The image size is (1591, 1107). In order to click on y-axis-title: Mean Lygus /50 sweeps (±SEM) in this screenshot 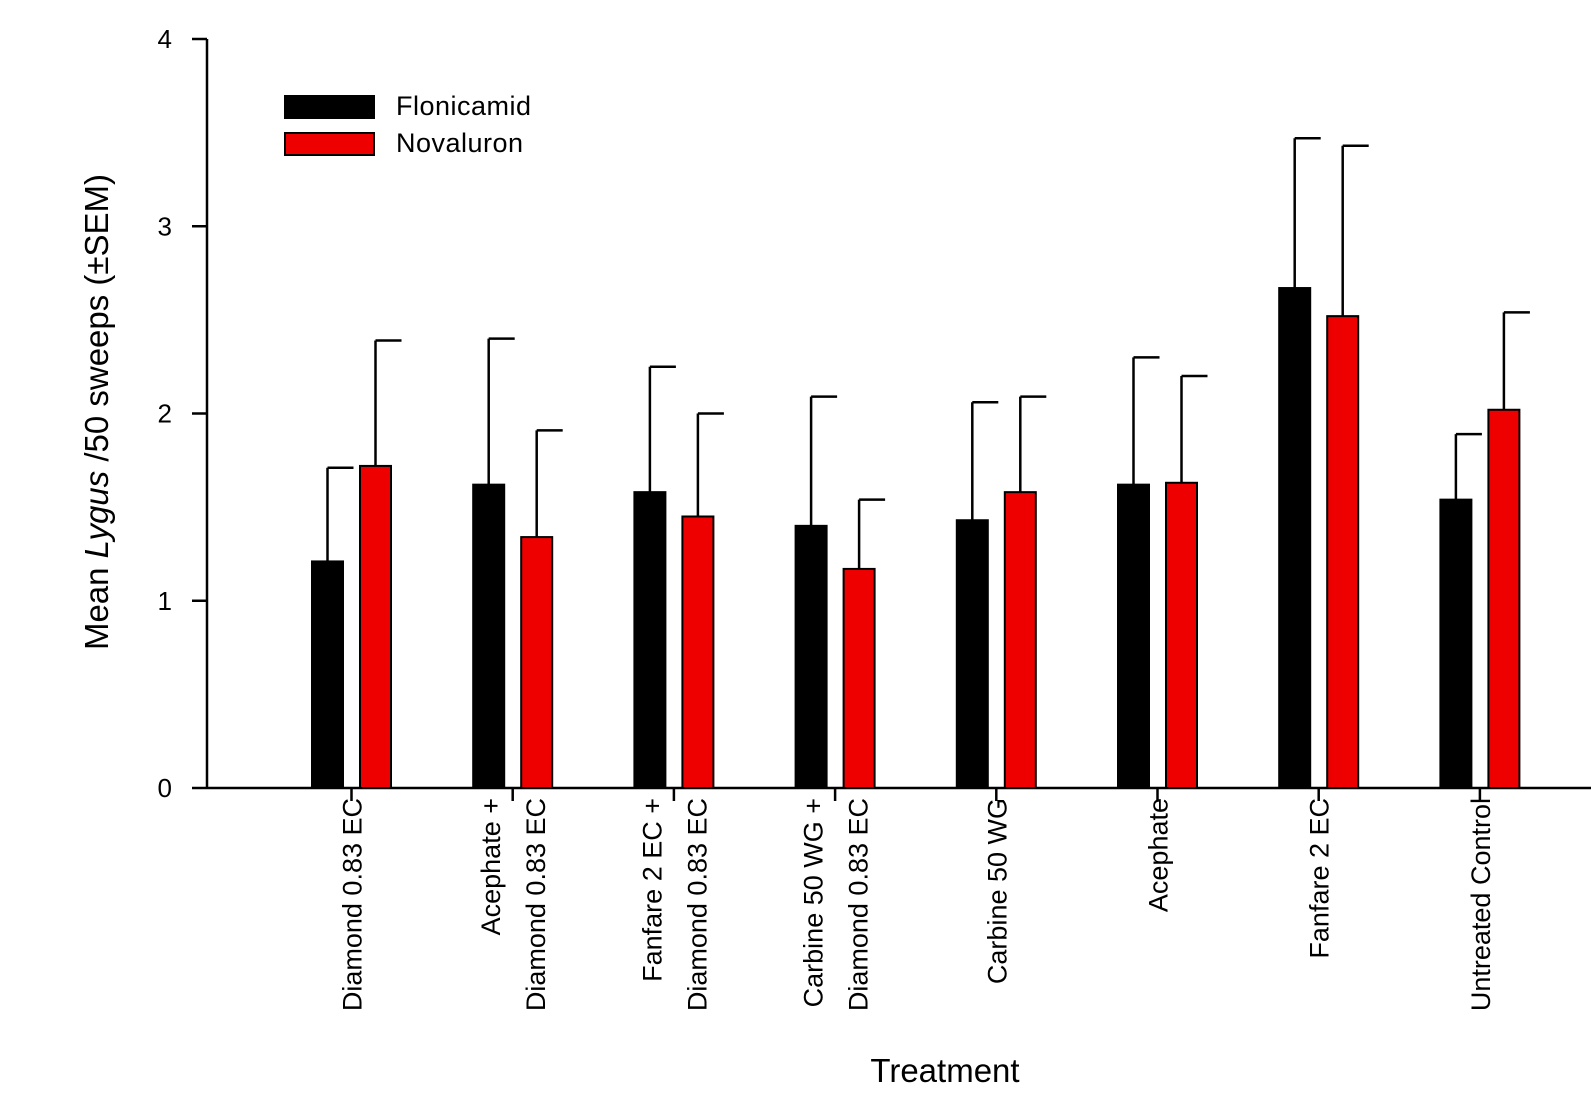, I will do `click(96, 412)`.